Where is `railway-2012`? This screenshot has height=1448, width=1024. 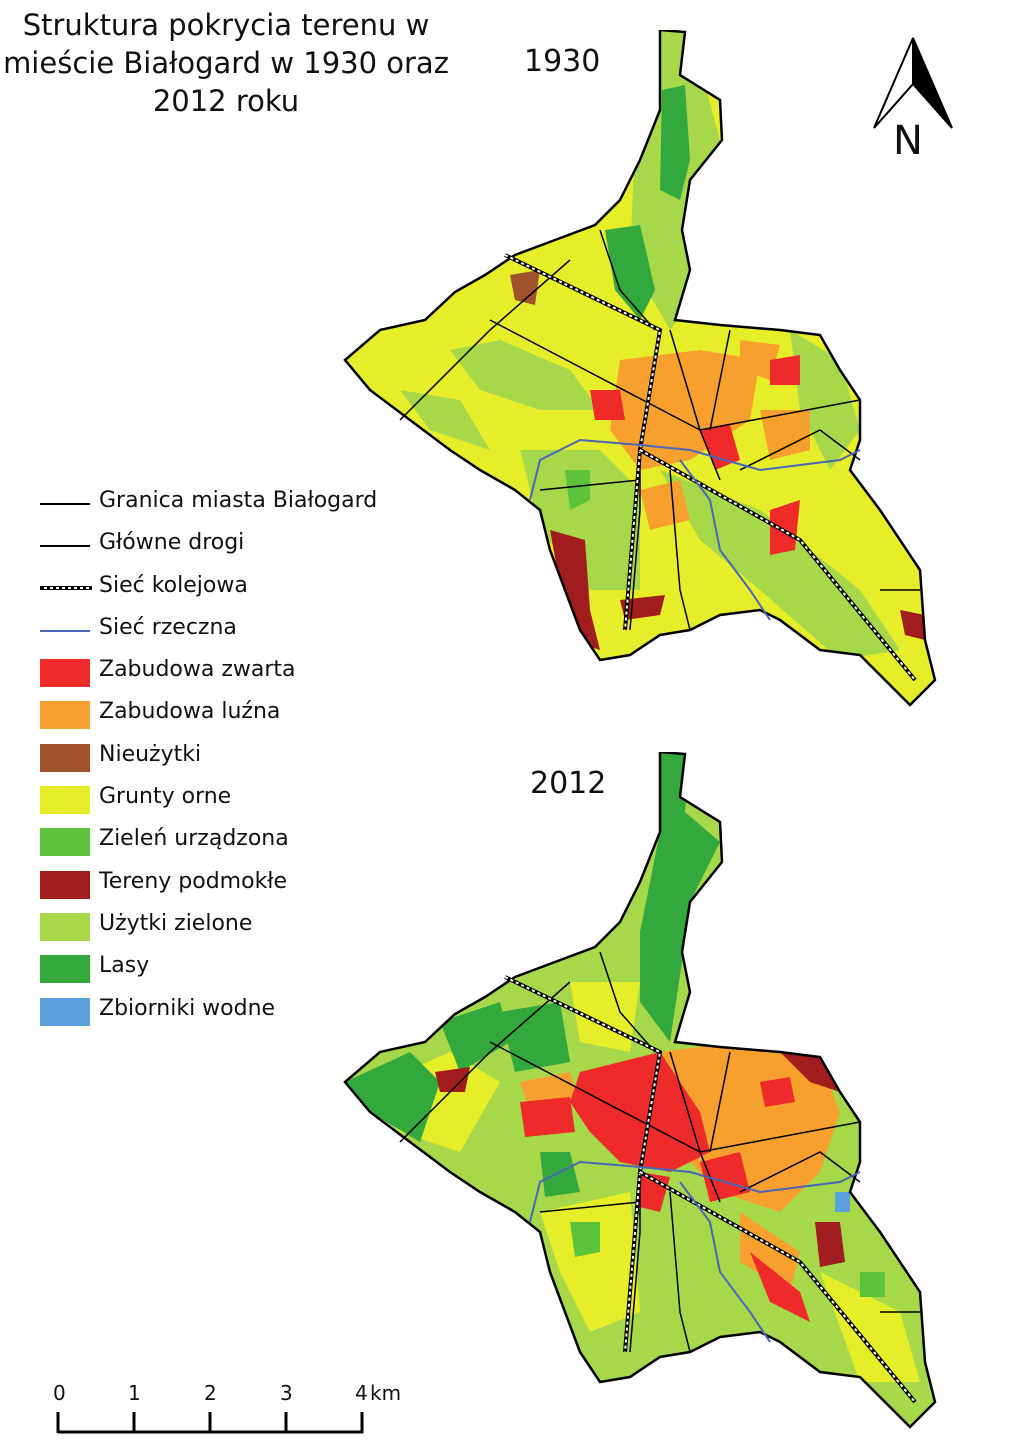
railway-2012 is located at coordinates (710, 1189).